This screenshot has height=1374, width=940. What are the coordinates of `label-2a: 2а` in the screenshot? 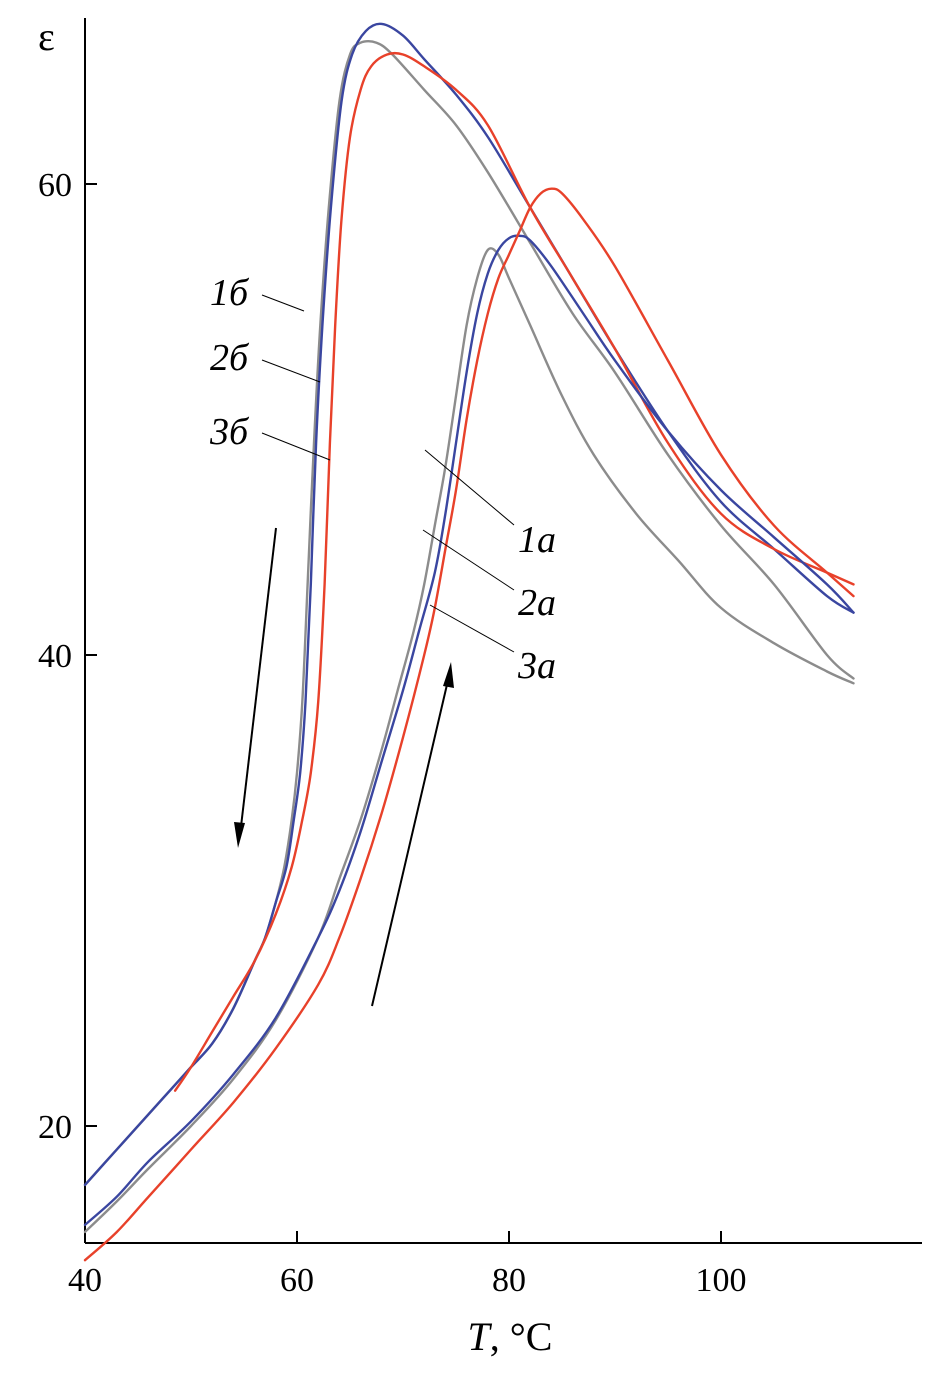 It's located at (537, 603).